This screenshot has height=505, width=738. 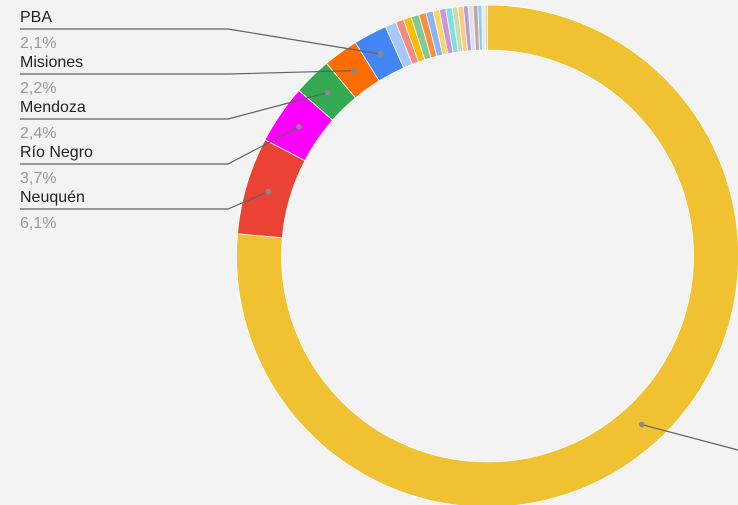 I want to click on rio-negro-leader-line, so click(x=160, y=145).